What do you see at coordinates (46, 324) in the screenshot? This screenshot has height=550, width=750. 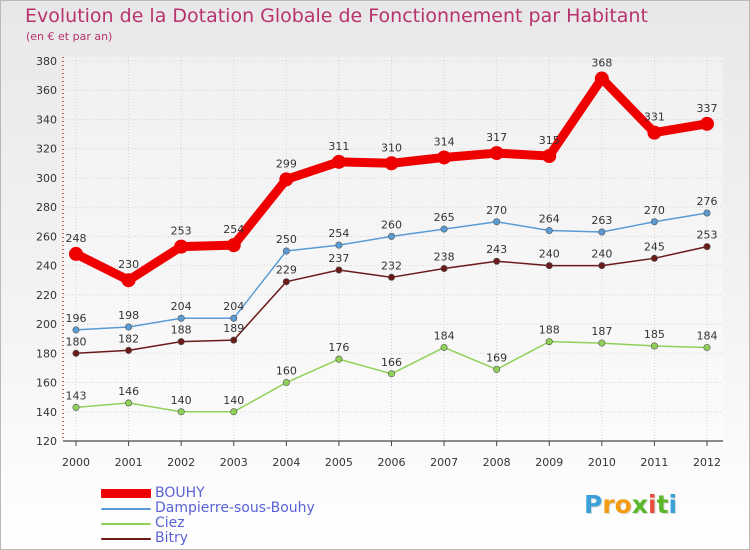 I see `y-tick-label: 200` at bounding box center [46, 324].